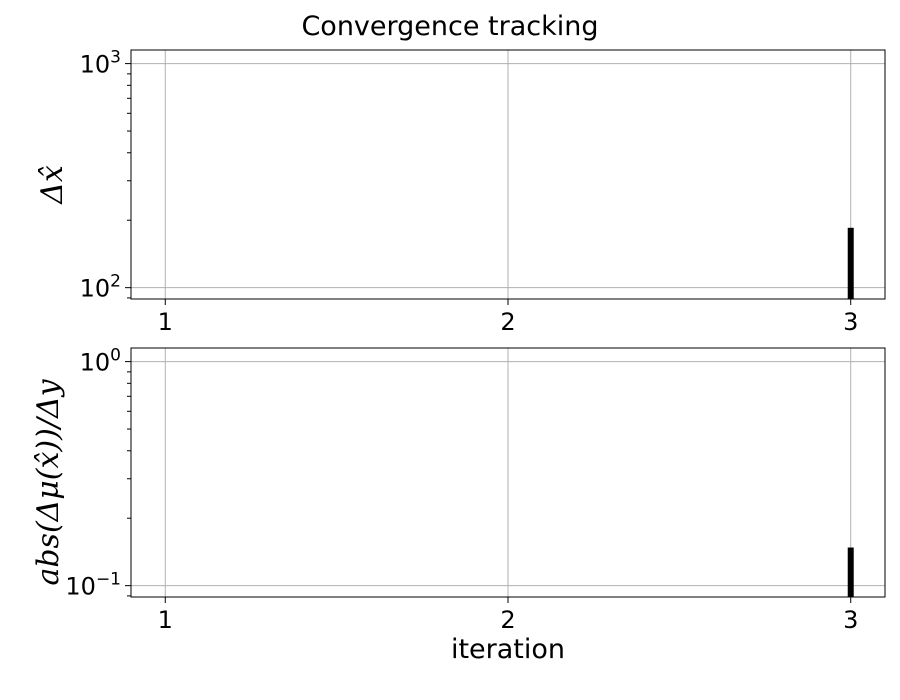 This screenshot has height=700, width=900. I want to click on y-axis-label: Δx̂, so click(52, 185).